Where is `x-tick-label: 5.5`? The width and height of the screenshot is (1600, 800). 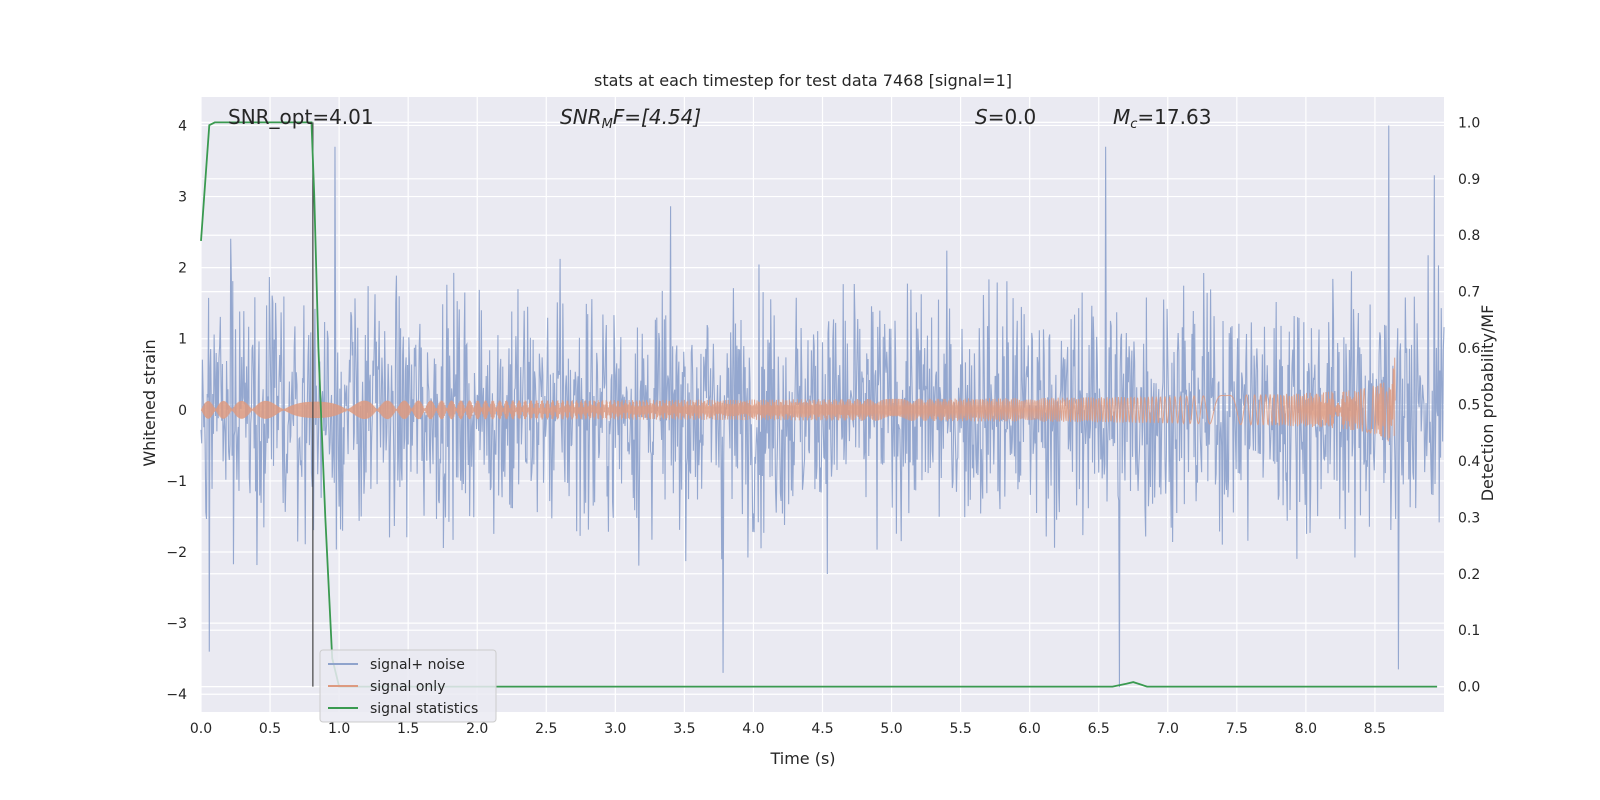 x-tick-label: 5.5 is located at coordinates (960, 729).